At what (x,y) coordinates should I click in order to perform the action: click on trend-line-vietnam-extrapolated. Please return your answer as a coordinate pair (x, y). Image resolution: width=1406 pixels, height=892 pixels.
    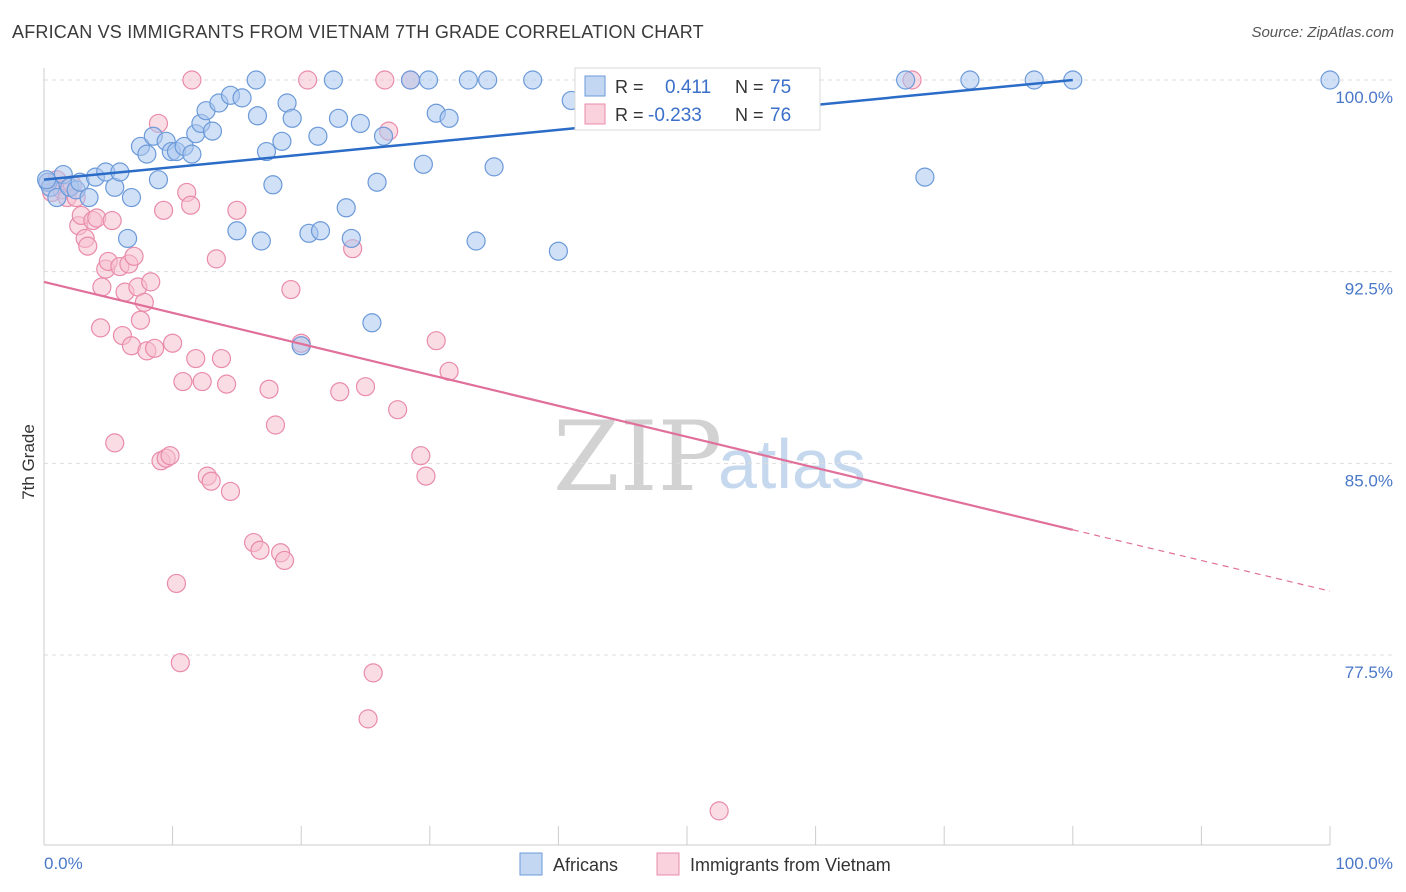
    Looking at the image, I should click on (1201, 560).